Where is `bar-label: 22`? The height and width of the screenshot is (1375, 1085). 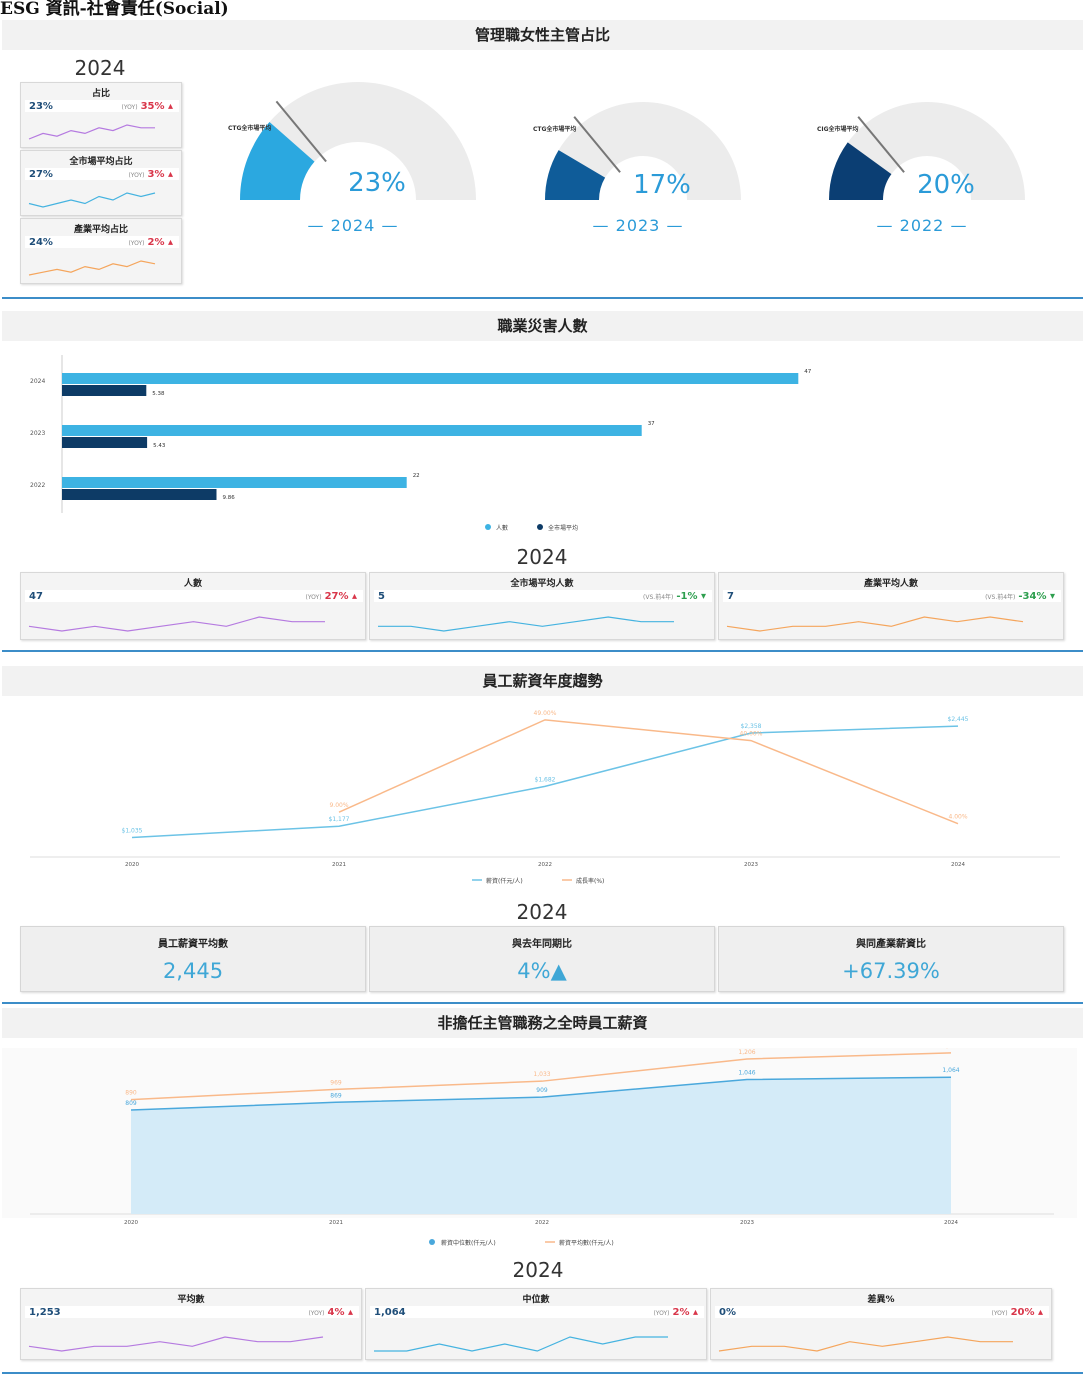 bar-label: 22 is located at coordinates (416, 476).